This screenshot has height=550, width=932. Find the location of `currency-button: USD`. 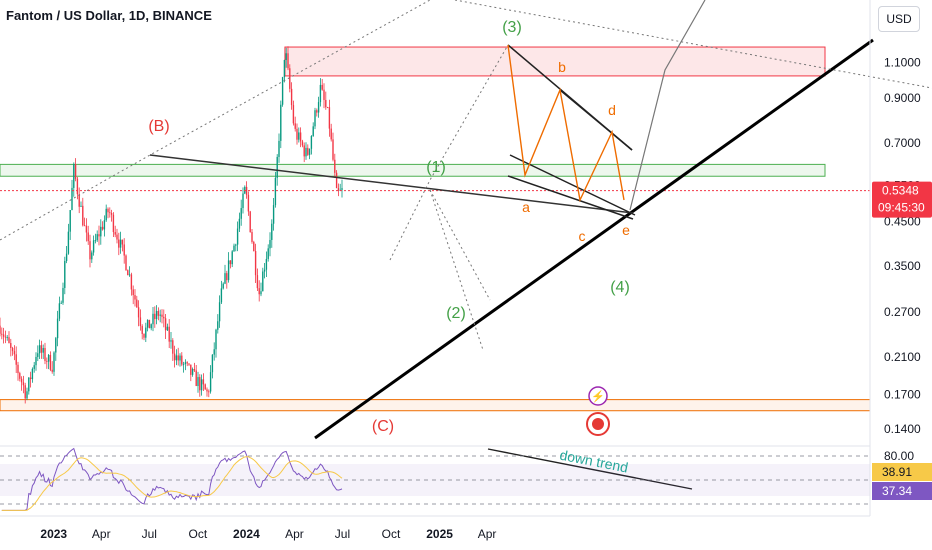

currency-button: USD is located at coordinates (899, 19).